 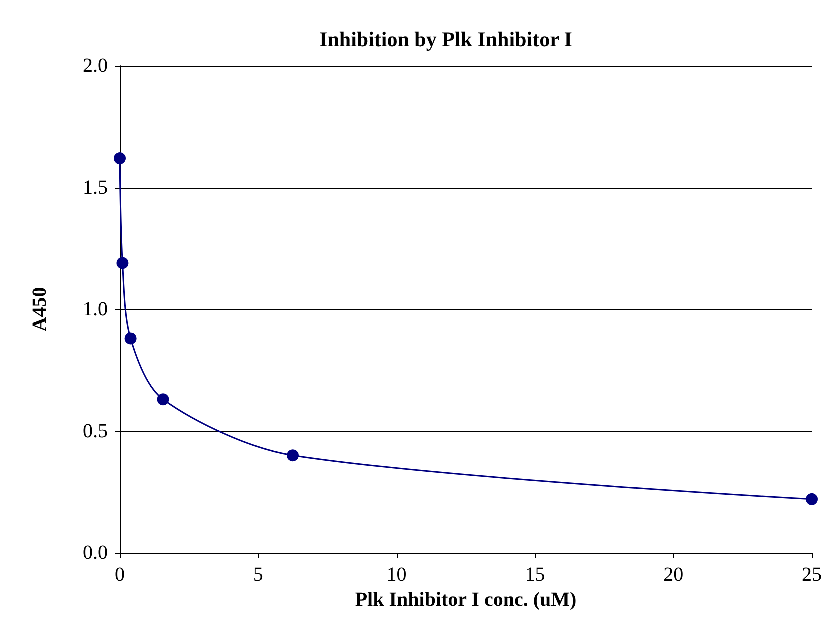 I want to click on y-tick-label: 1.5, so click(x=95, y=187).